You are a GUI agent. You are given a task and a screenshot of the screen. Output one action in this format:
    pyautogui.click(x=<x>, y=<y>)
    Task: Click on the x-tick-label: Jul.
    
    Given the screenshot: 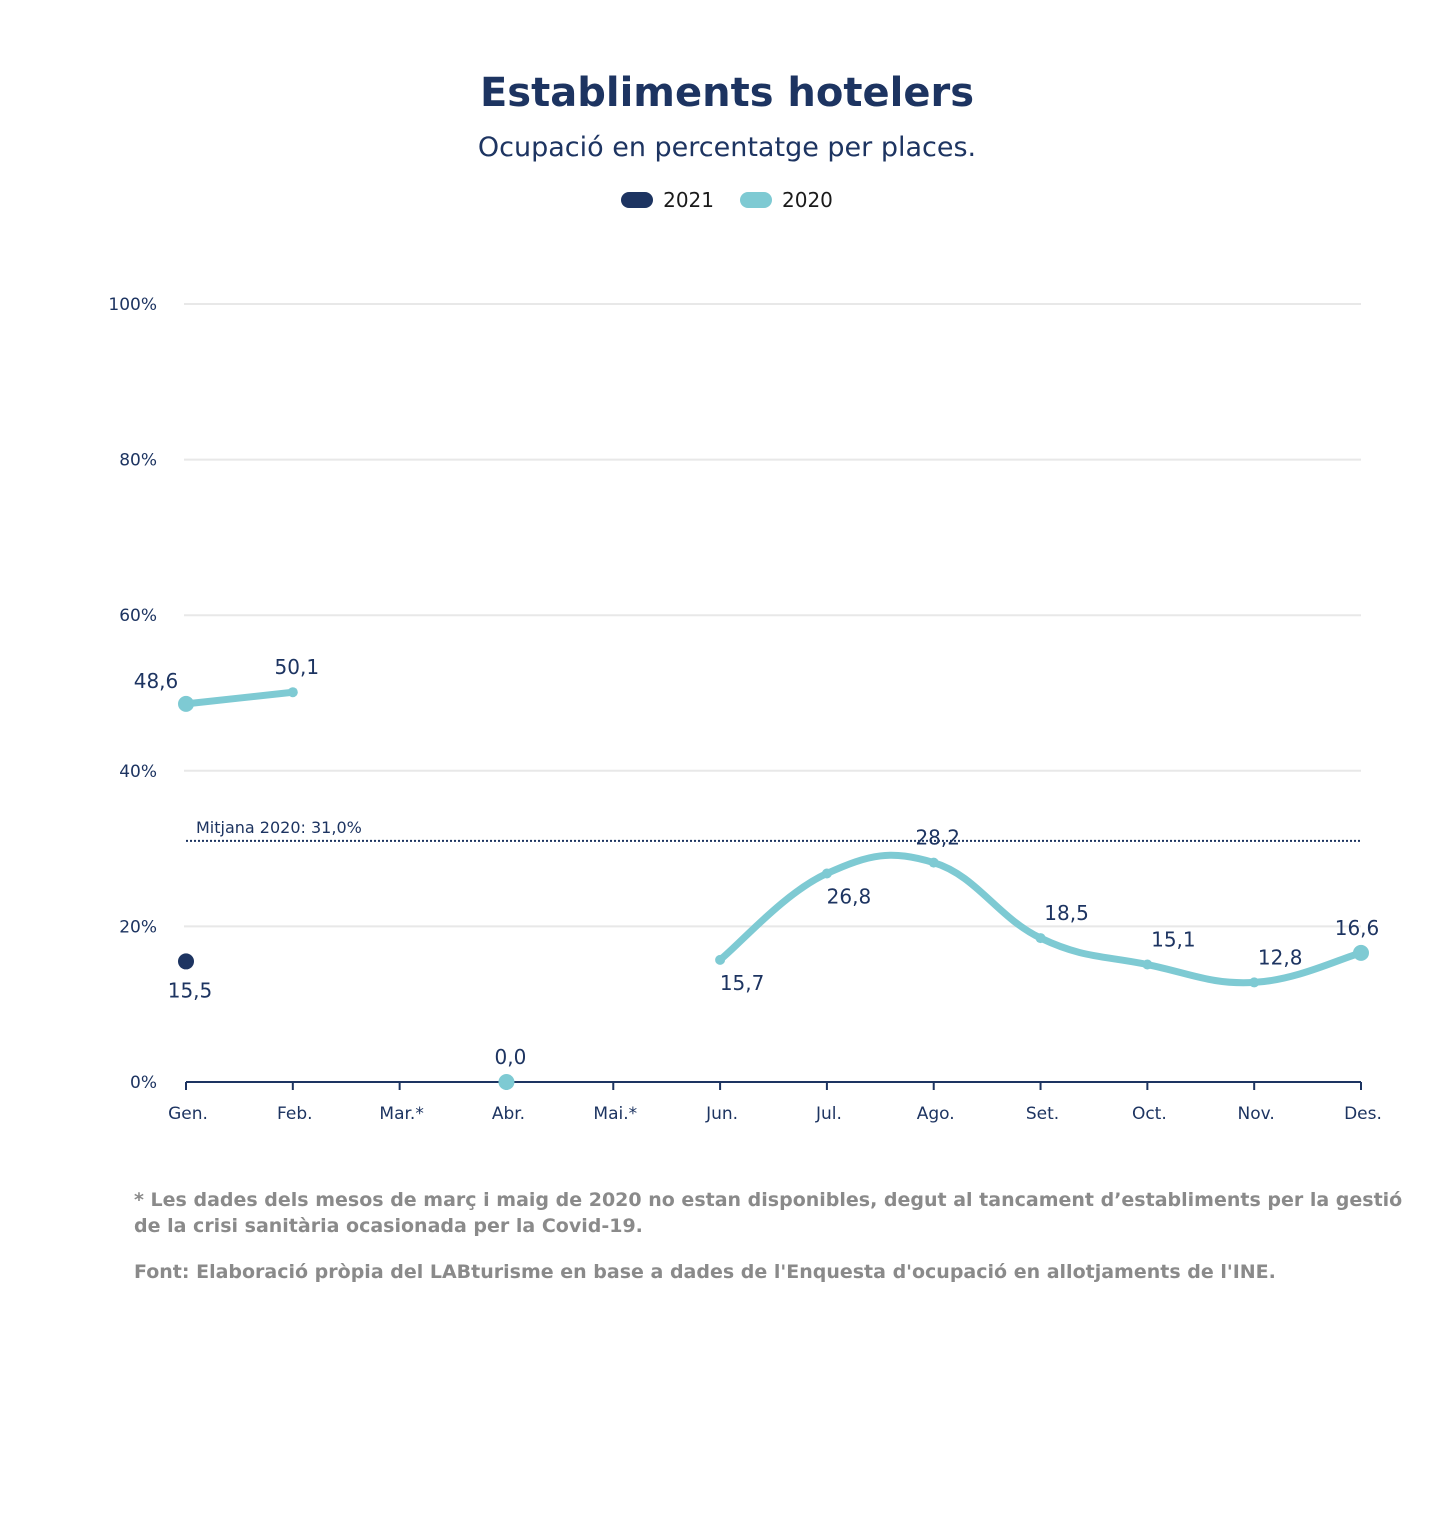 What is the action you would take?
    pyautogui.click(x=828, y=1114)
    